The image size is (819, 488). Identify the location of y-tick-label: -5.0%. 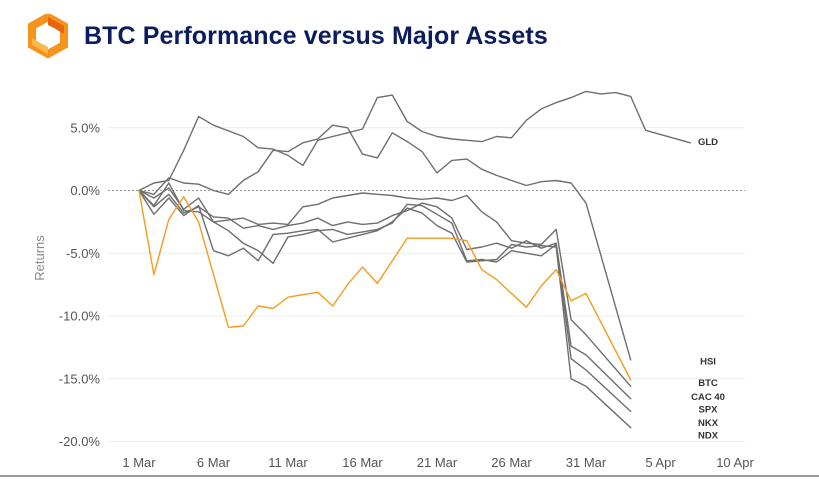
(83, 253).